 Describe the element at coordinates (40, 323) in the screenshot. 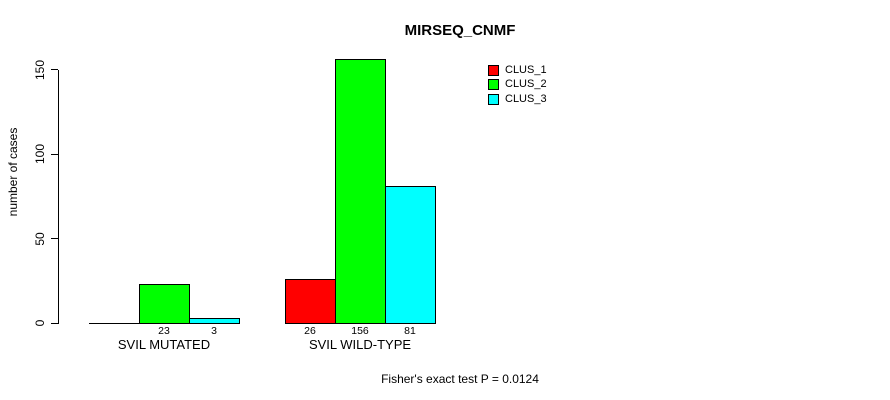

I see `y-axis-tick-label: 0` at that location.